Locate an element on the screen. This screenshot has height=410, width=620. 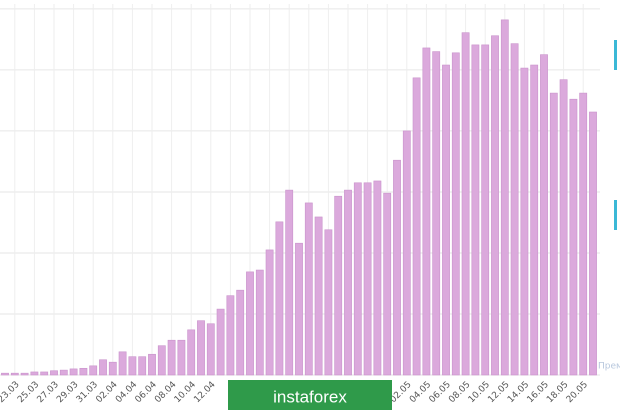
watermark-box is located at coordinates (310, 395).